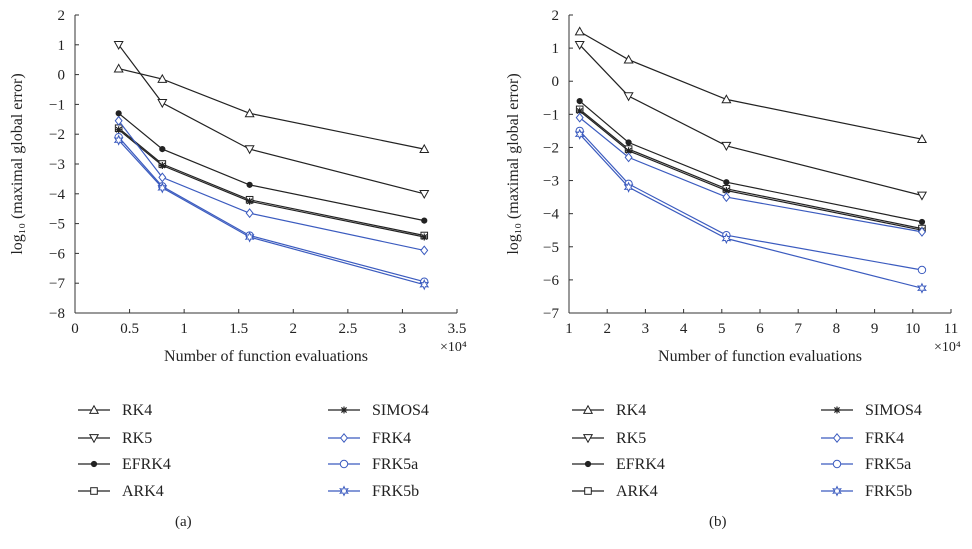 Image resolution: width=972 pixels, height=549 pixels. I want to click on legend-b: RK4 RK5 EFRK4 ARK4 SIMOS4 FRK4 FRK5a FRK5b, so click(747, 451).